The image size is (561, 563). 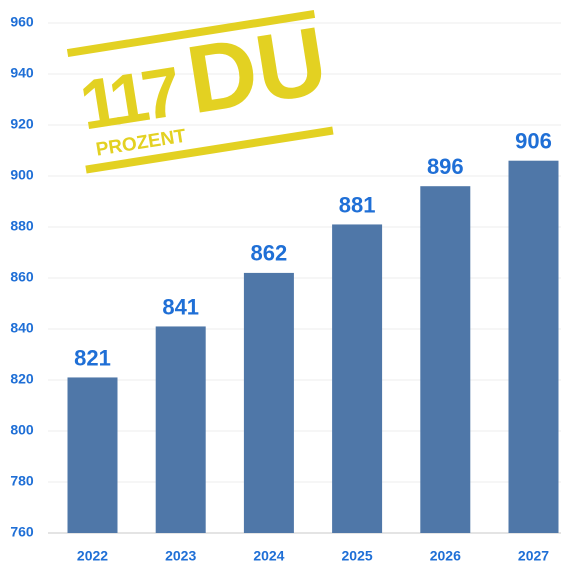 I want to click on y-tick-label: 880, so click(x=22, y=226).